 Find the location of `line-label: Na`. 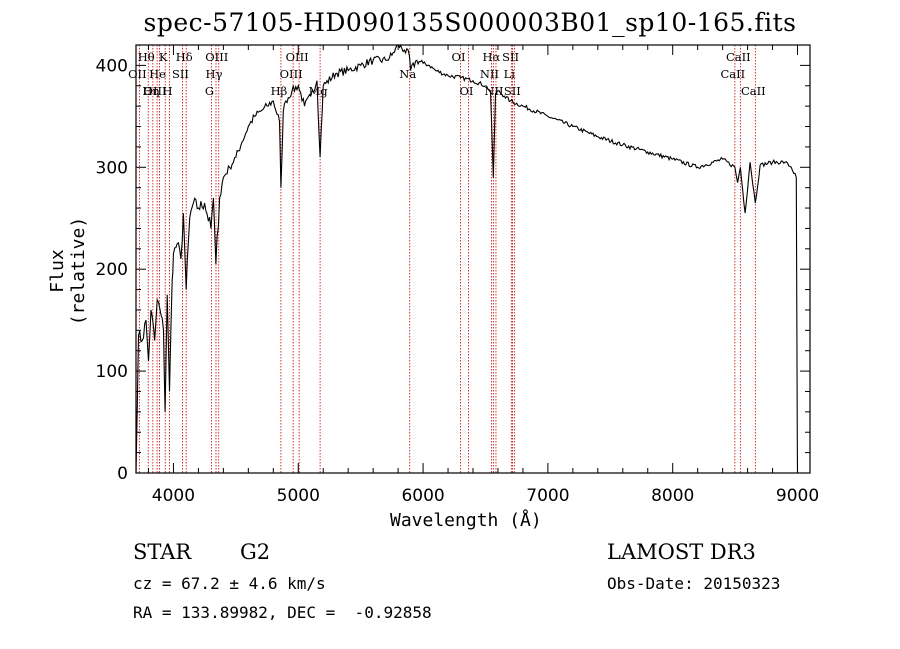

line-label: Na is located at coordinates (407, 74).